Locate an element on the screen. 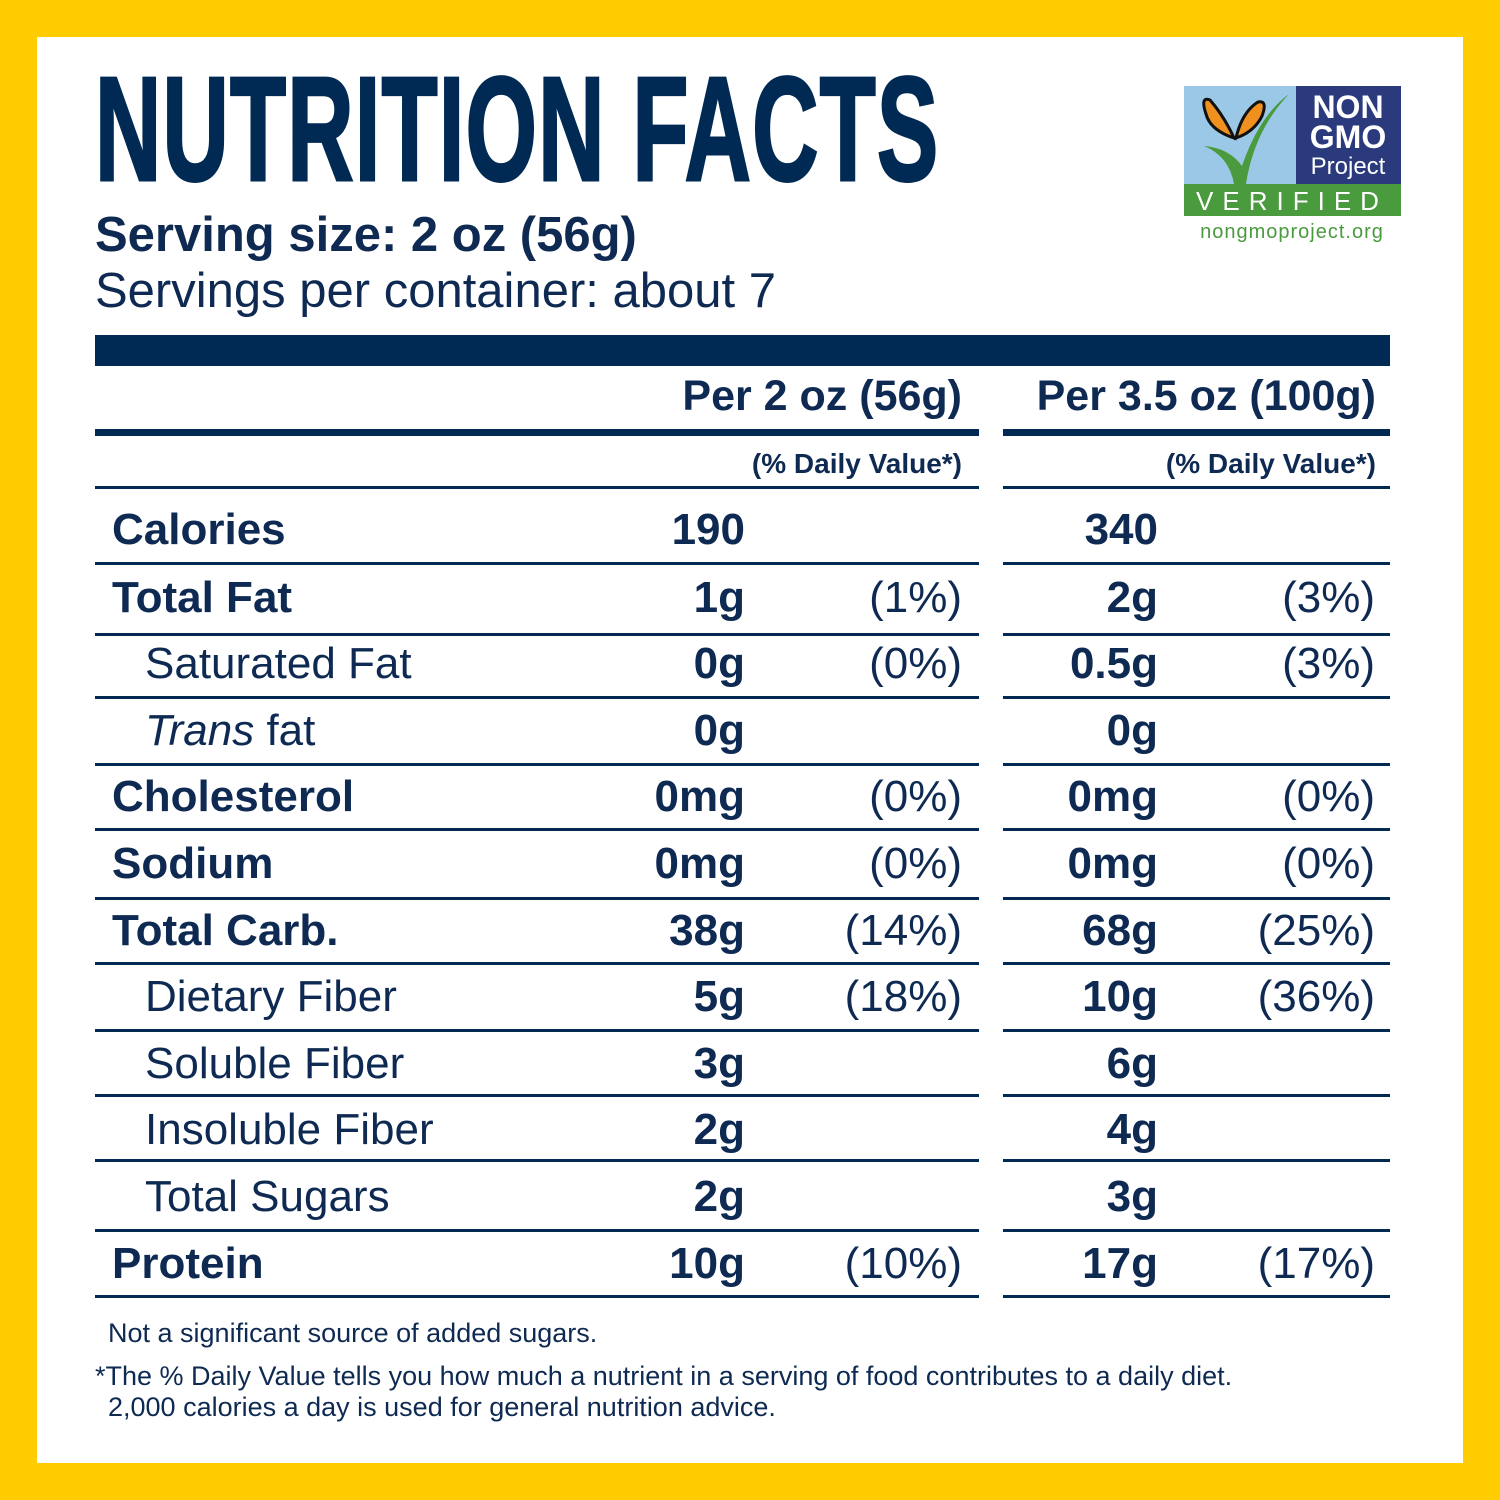  nutrient-label: Total Sugars is located at coordinates (267, 1196).